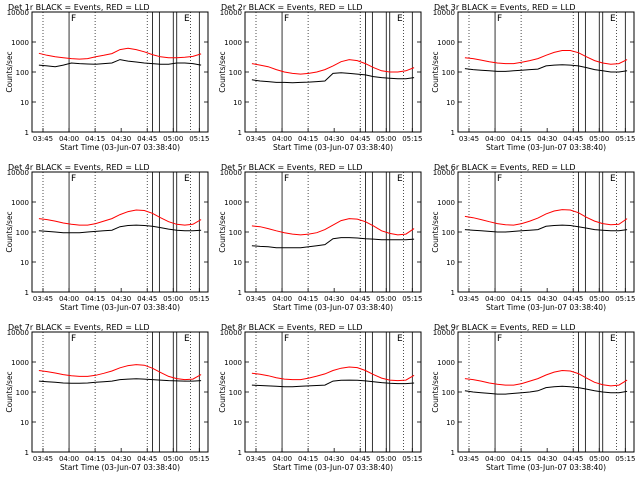 The height and width of the screenshot is (480, 640). I want to click on chart-title: Det 1r BLACK = Events, RED = LLD, so click(79, 7).